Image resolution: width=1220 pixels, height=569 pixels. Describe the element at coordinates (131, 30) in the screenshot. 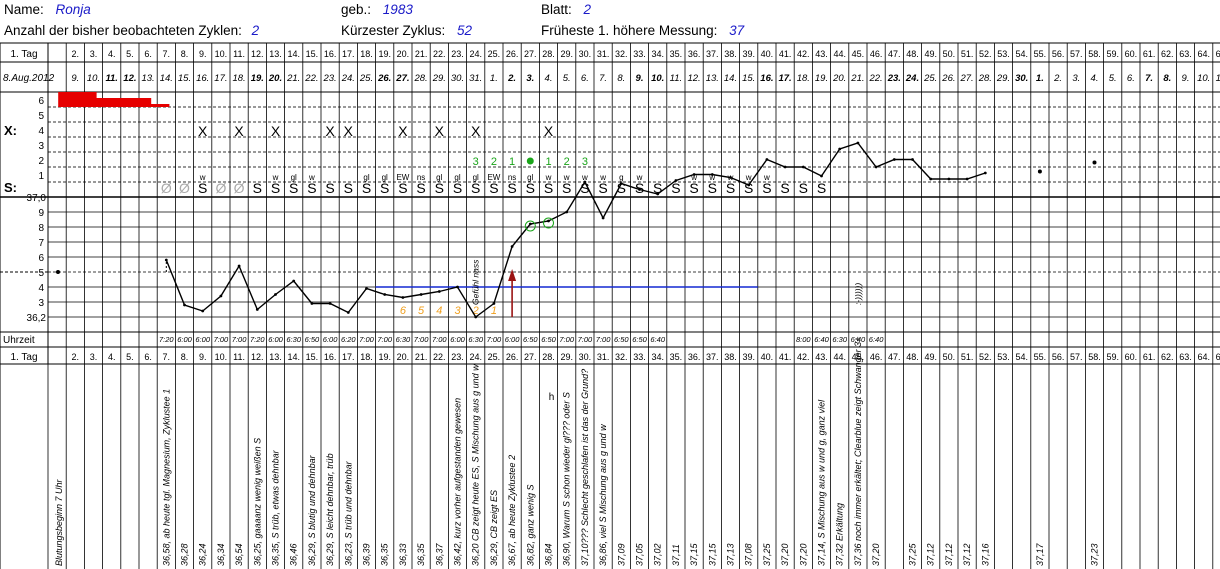

I see `cycles-field: Anzahl der bisher beobachteten Zyklen: 2` at that location.